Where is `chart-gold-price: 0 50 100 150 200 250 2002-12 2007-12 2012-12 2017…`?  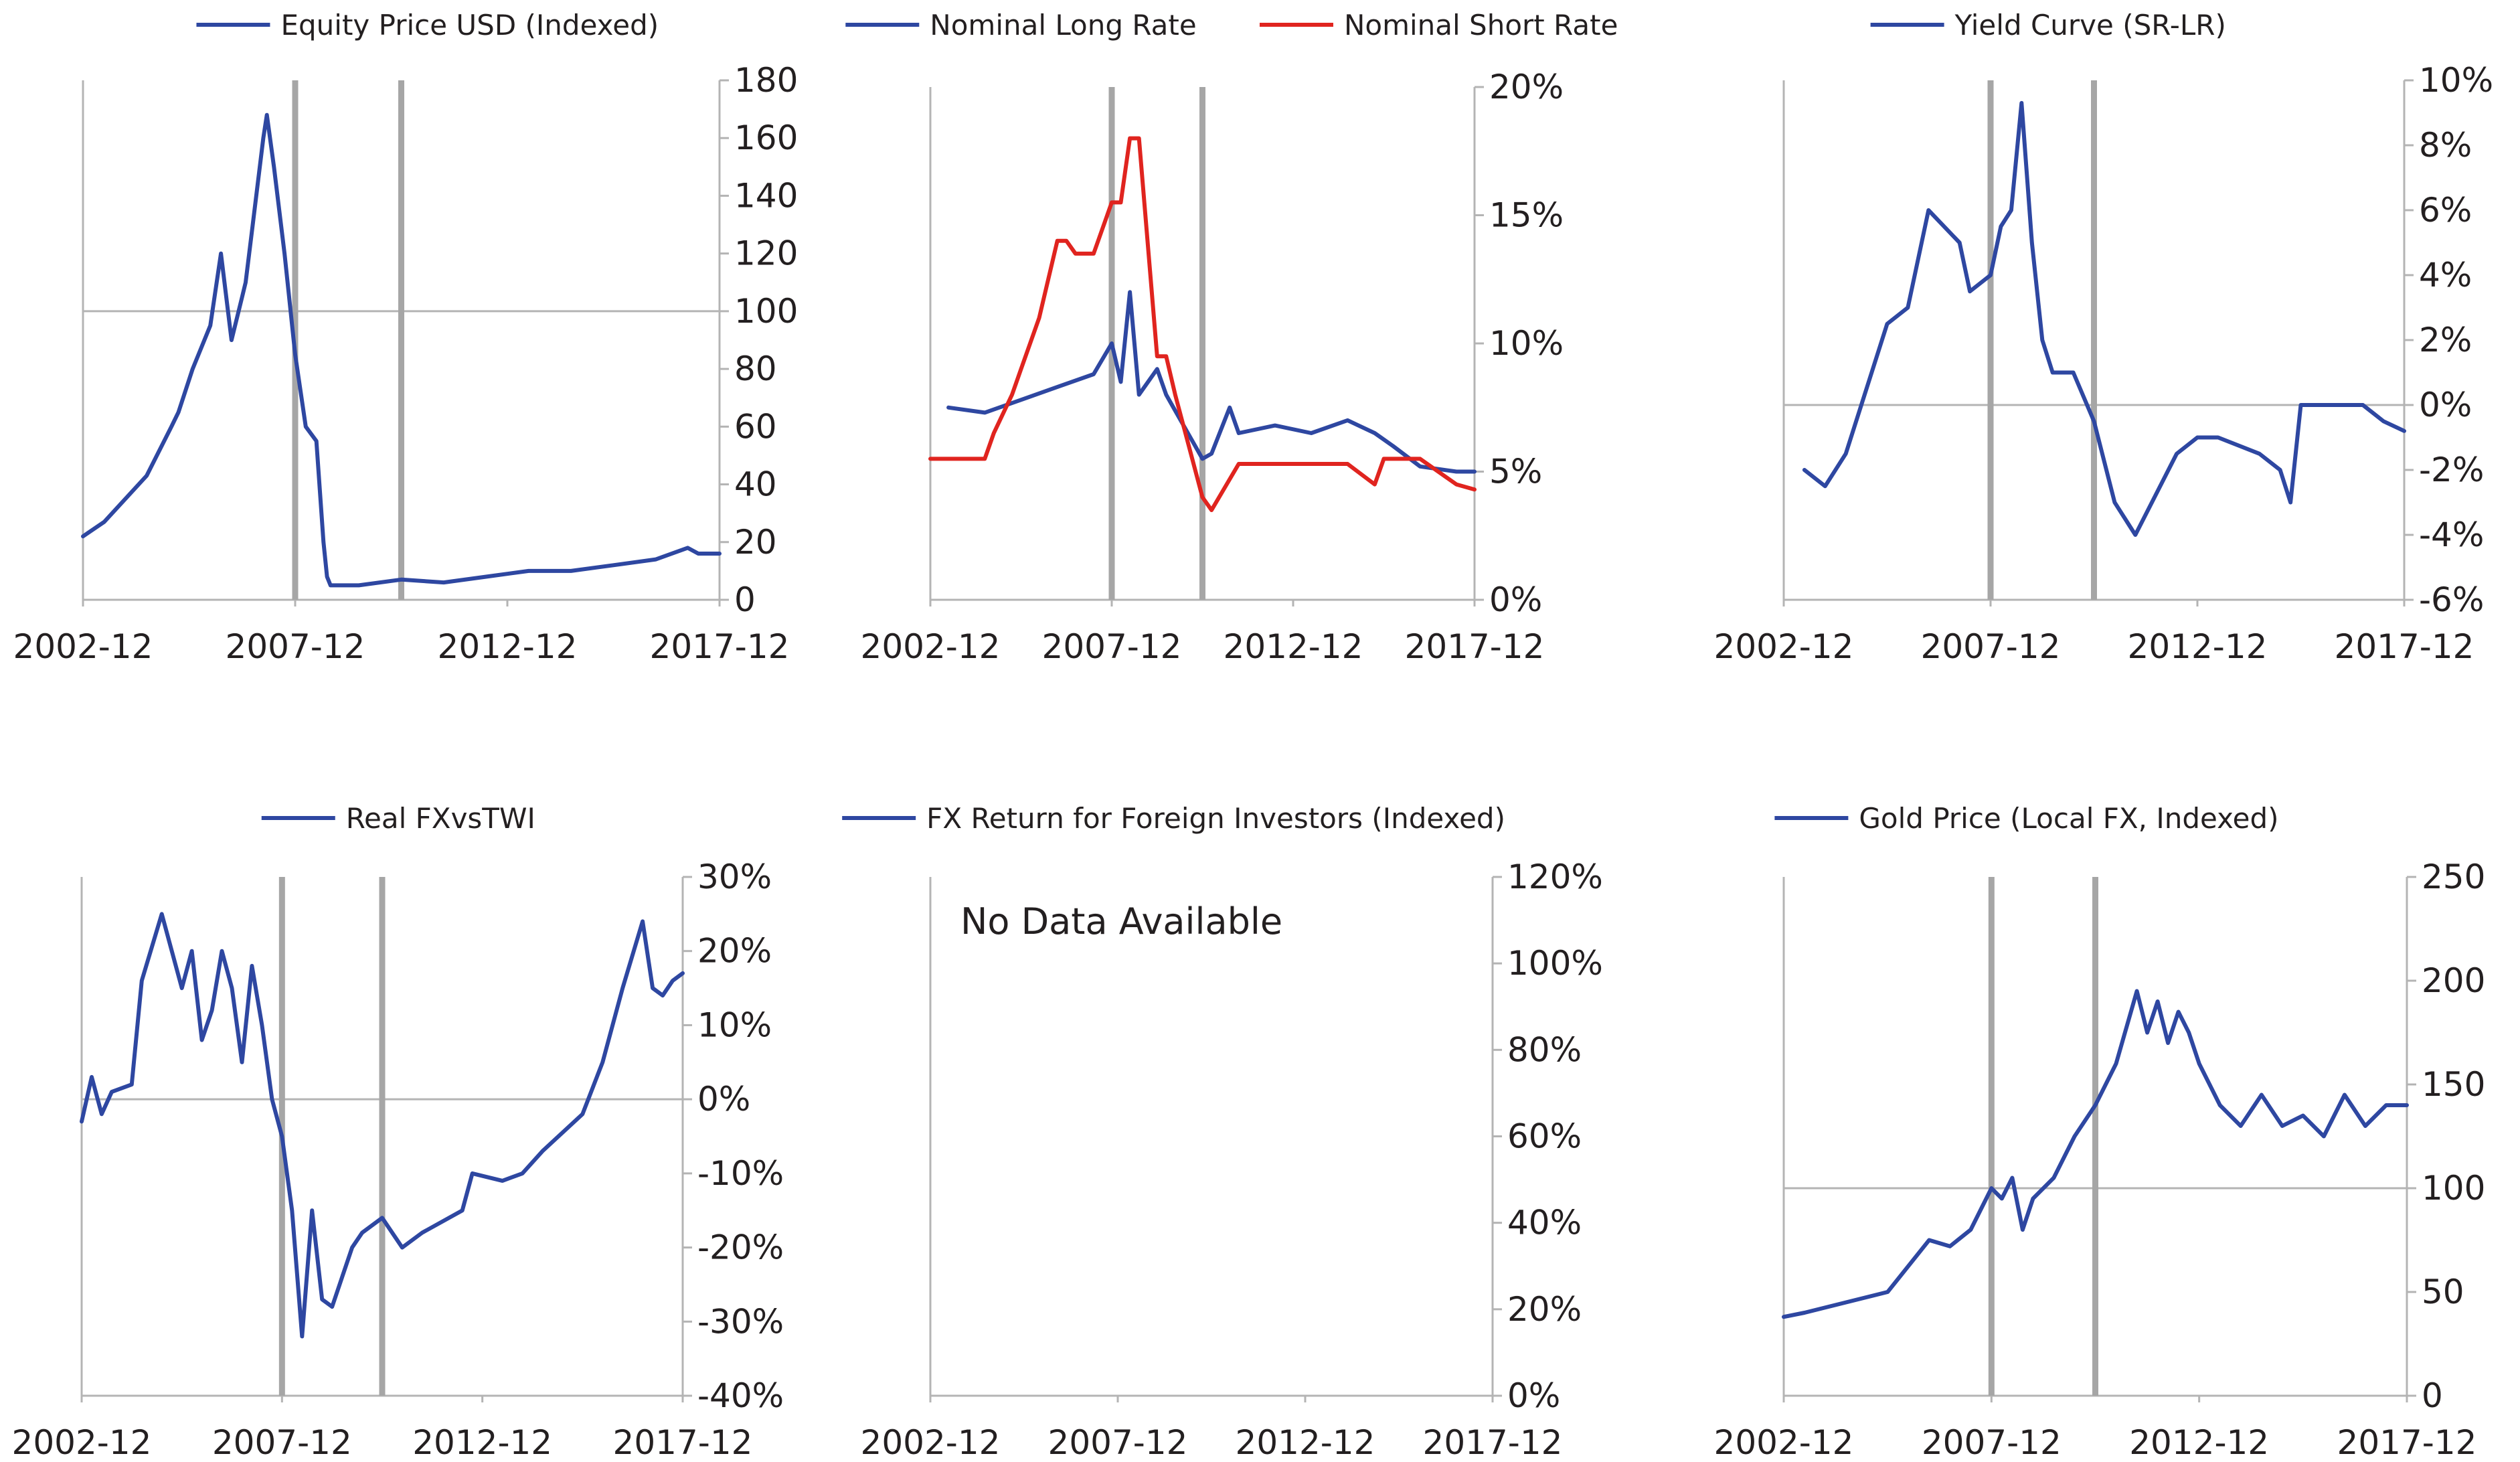
chart-gold-price: 0 50 100 150 200 250 2002-12 2007-12 2012-12 2017… is located at coordinates (2100, 1132).